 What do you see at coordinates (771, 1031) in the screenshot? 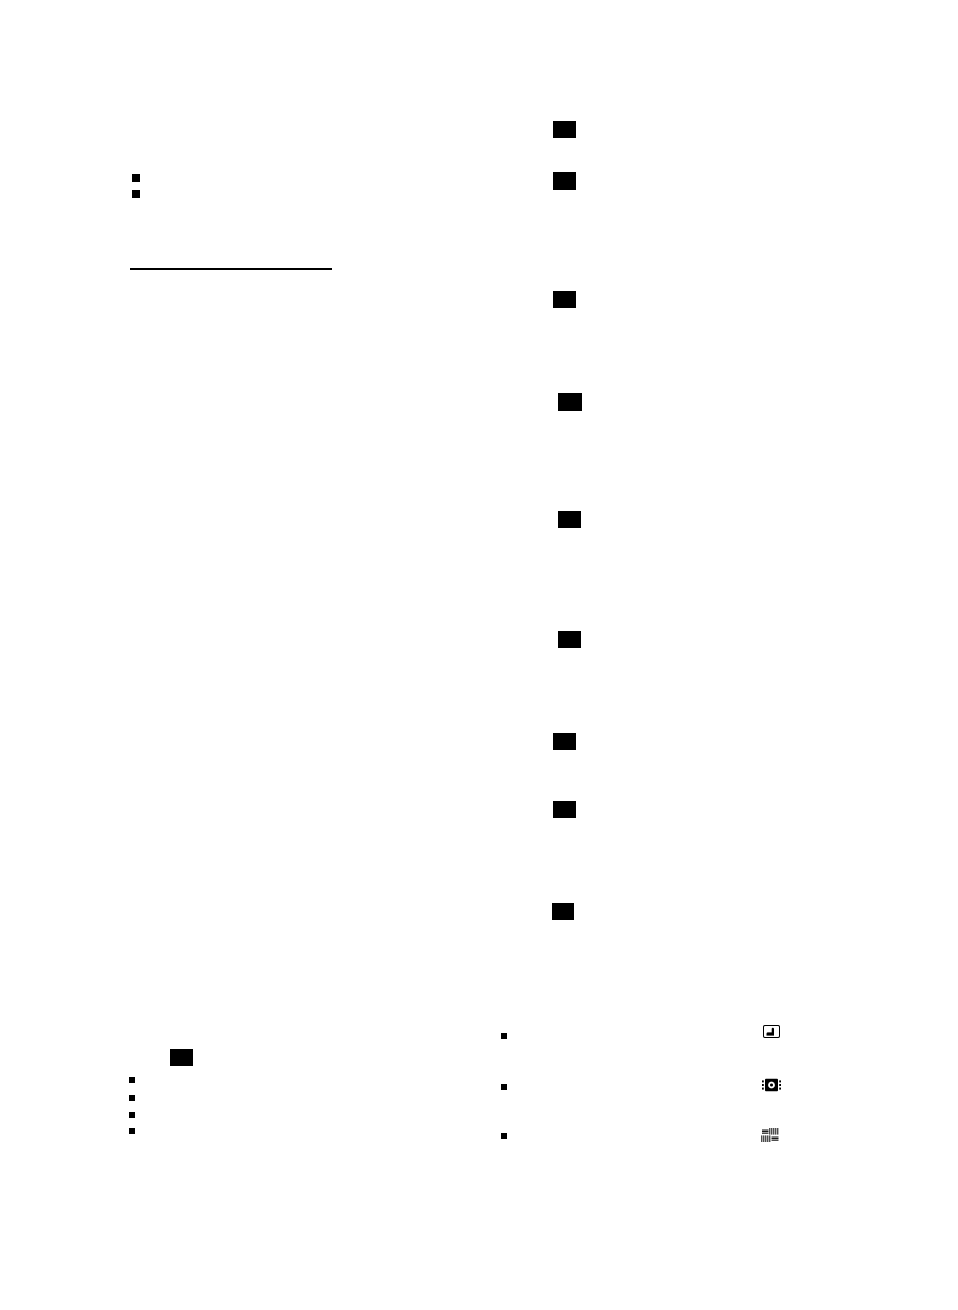
I see `seat-profile-icon` at bounding box center [771, 1031].